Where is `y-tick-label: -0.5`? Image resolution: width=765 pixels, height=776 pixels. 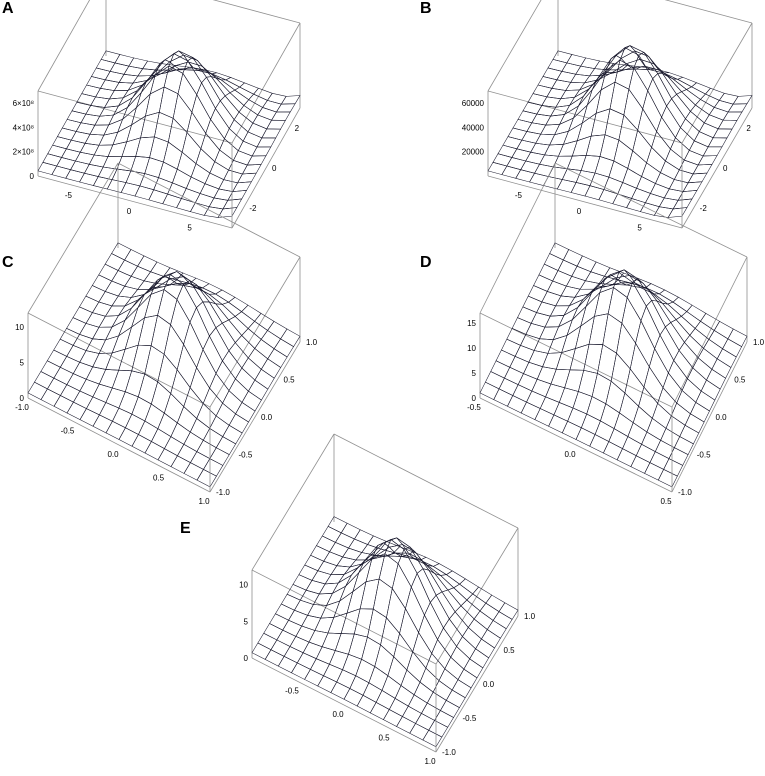
y-tick-label: -0.5 is located at coordinates (246, 455).